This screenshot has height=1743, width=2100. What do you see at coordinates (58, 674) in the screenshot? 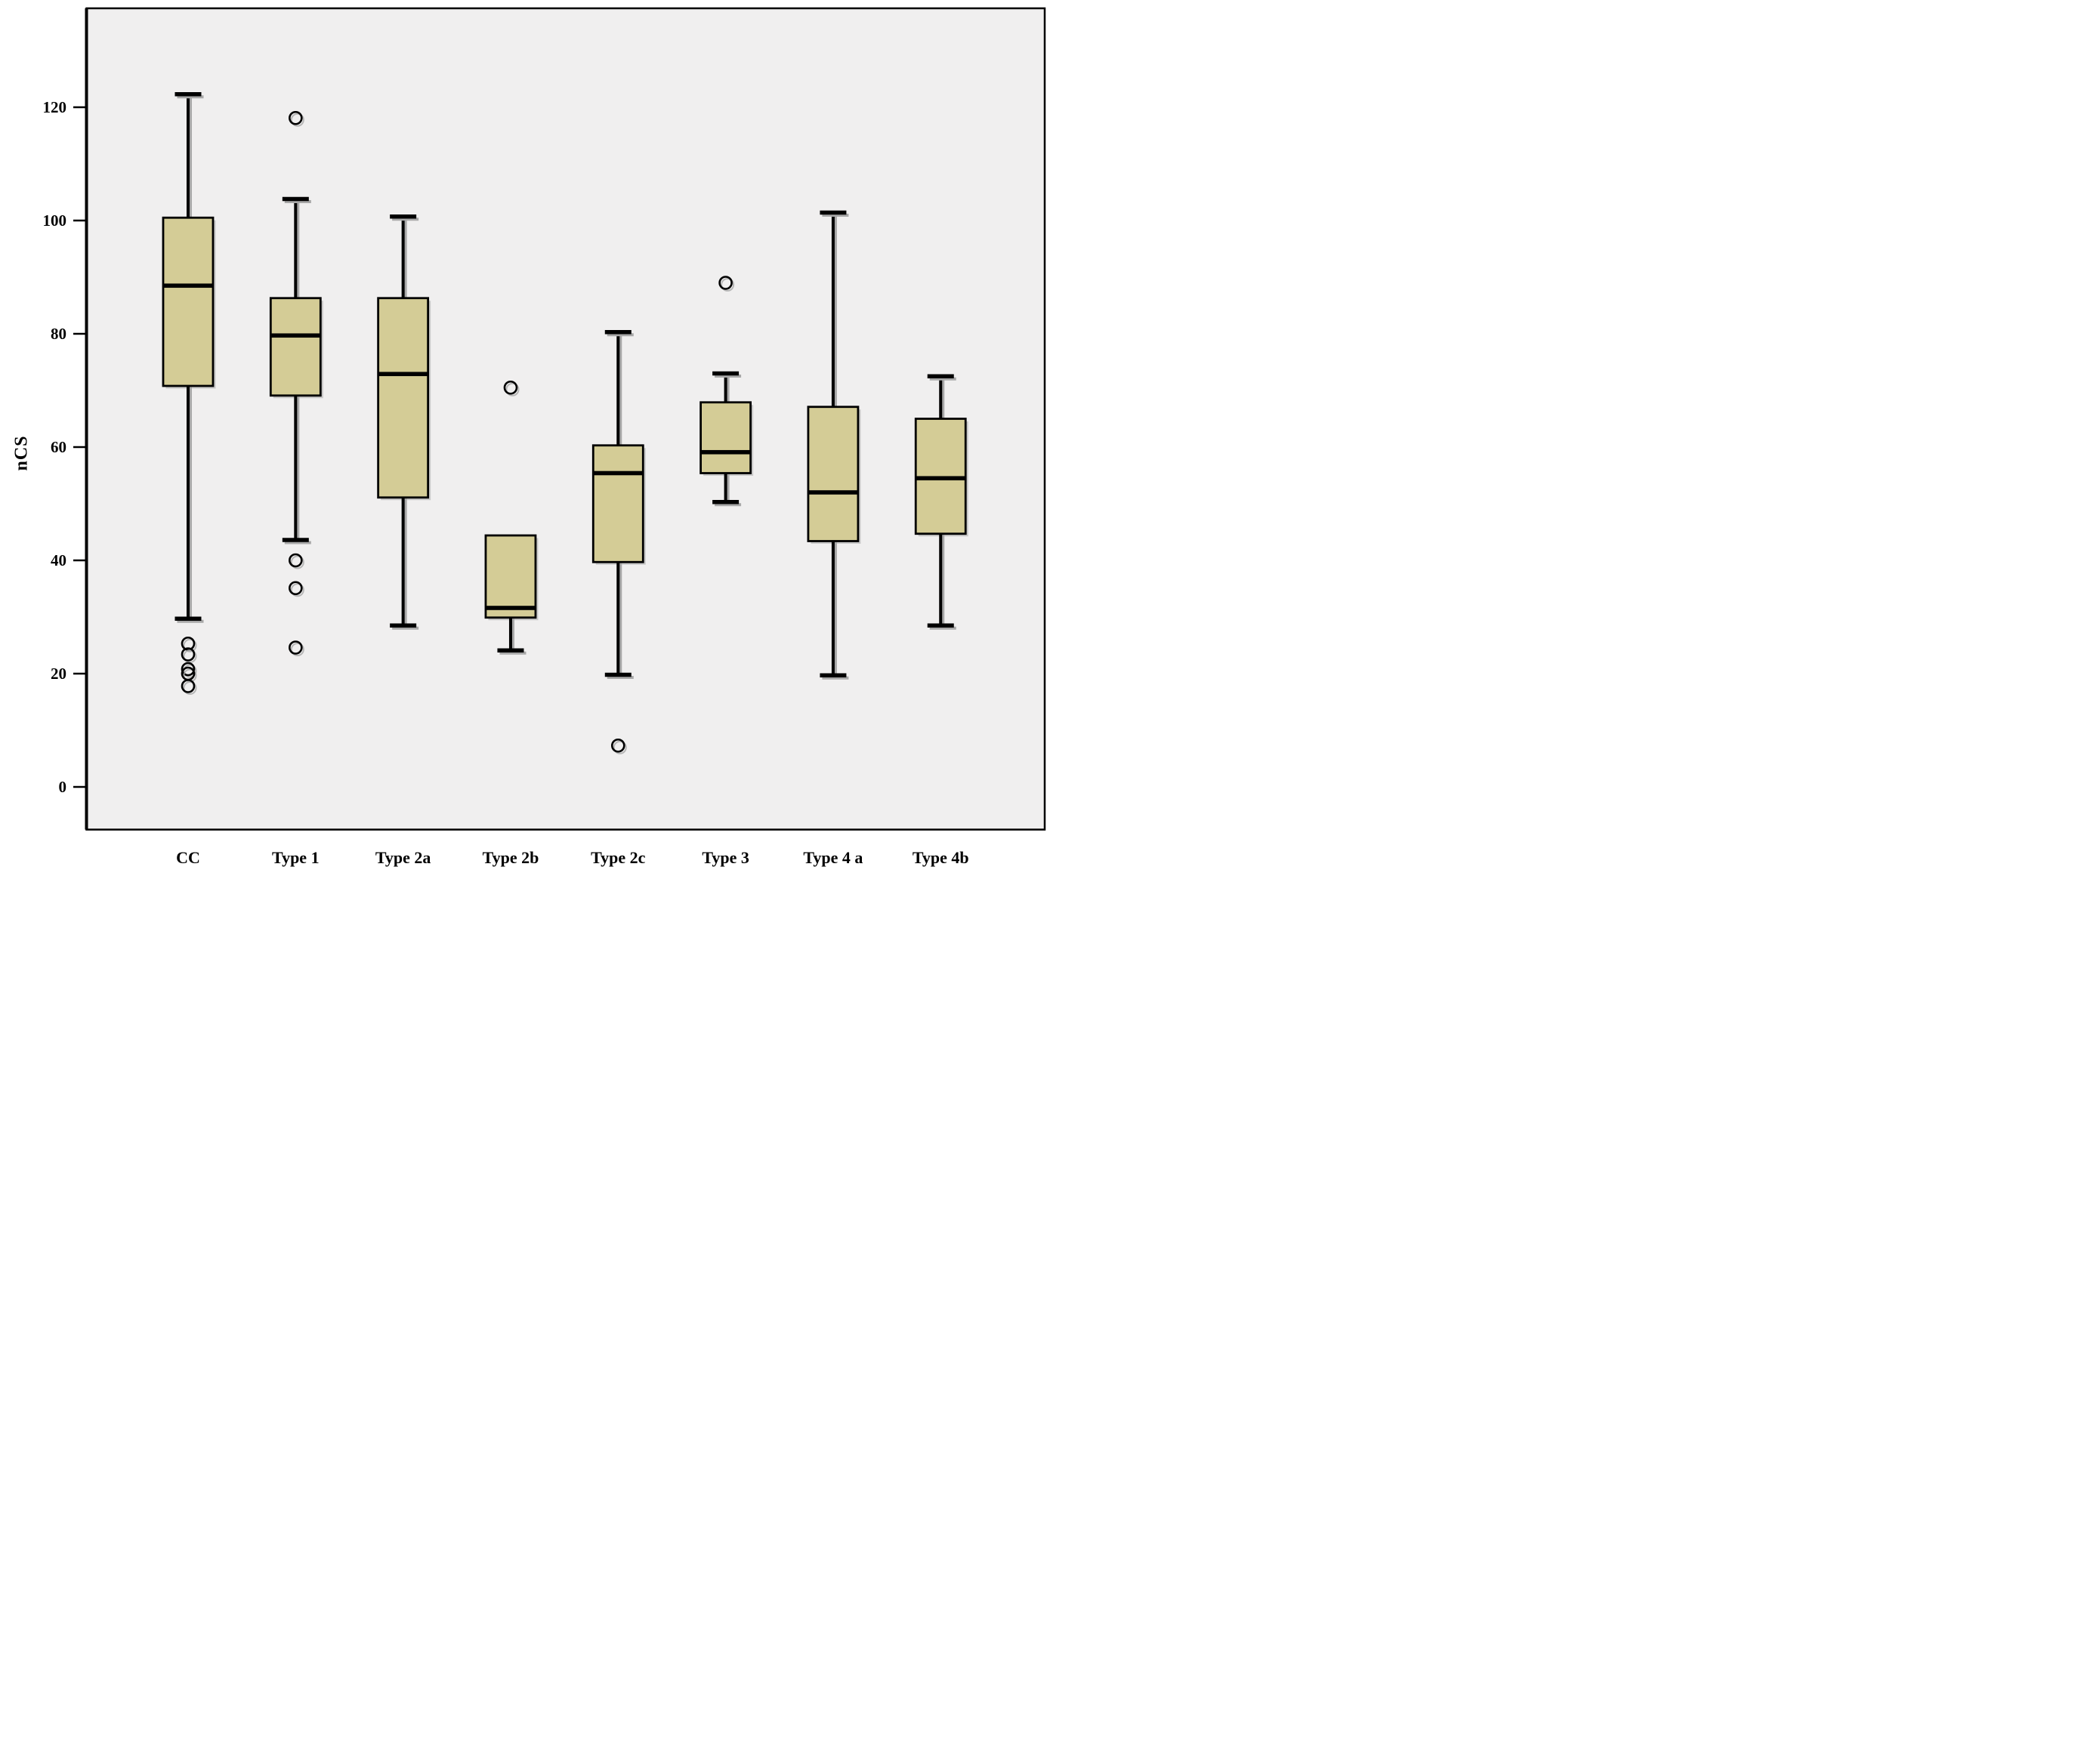
I see `y-tick-label: 20` at bounding box center [58, 674].